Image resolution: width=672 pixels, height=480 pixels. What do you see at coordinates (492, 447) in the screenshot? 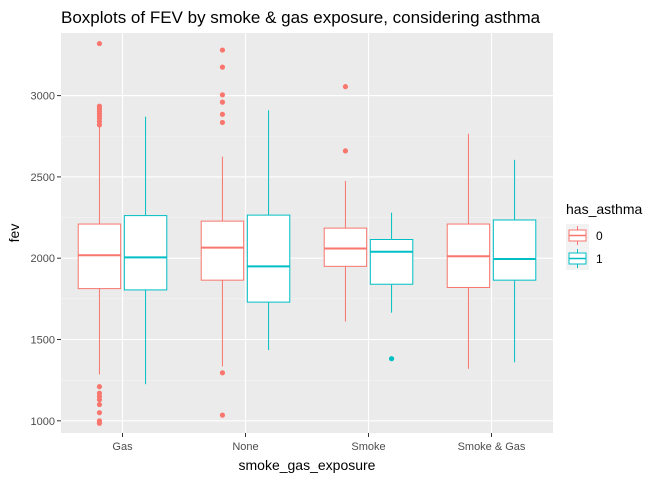
I see `x-tick-label: Smoke & Gas` at bounding box center [492, 447].